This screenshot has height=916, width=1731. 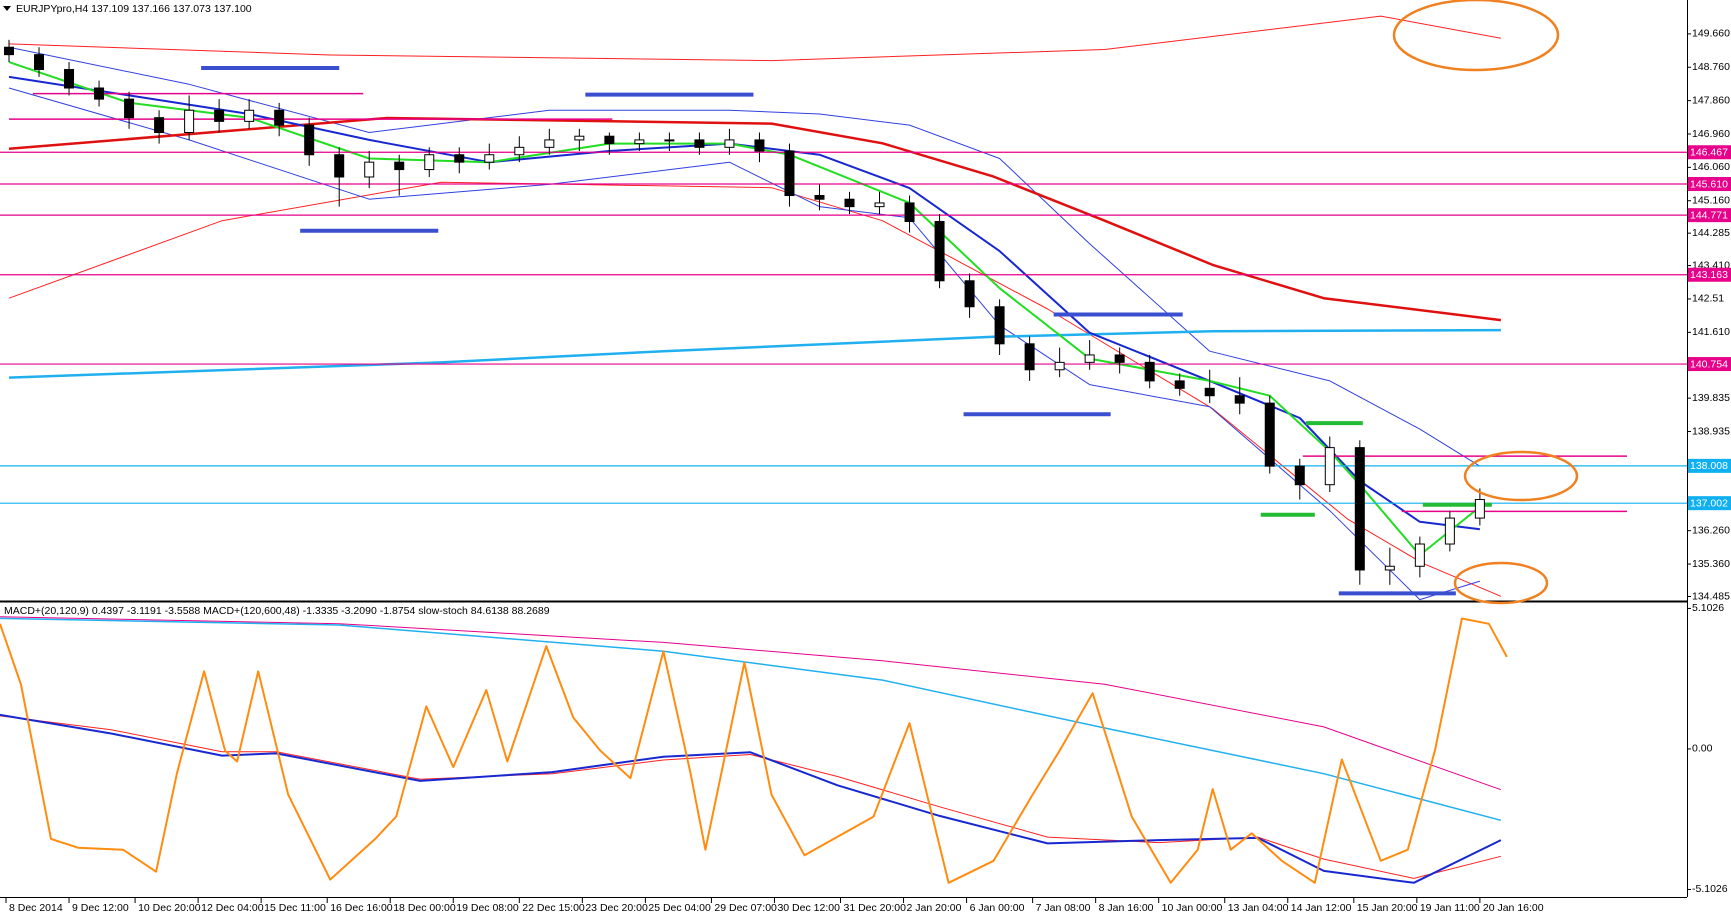 What do you see at coordinates (1711, 67) in the screenshot?
I see `y-tick-label: 148.760` at bounding box center [1711, 67].